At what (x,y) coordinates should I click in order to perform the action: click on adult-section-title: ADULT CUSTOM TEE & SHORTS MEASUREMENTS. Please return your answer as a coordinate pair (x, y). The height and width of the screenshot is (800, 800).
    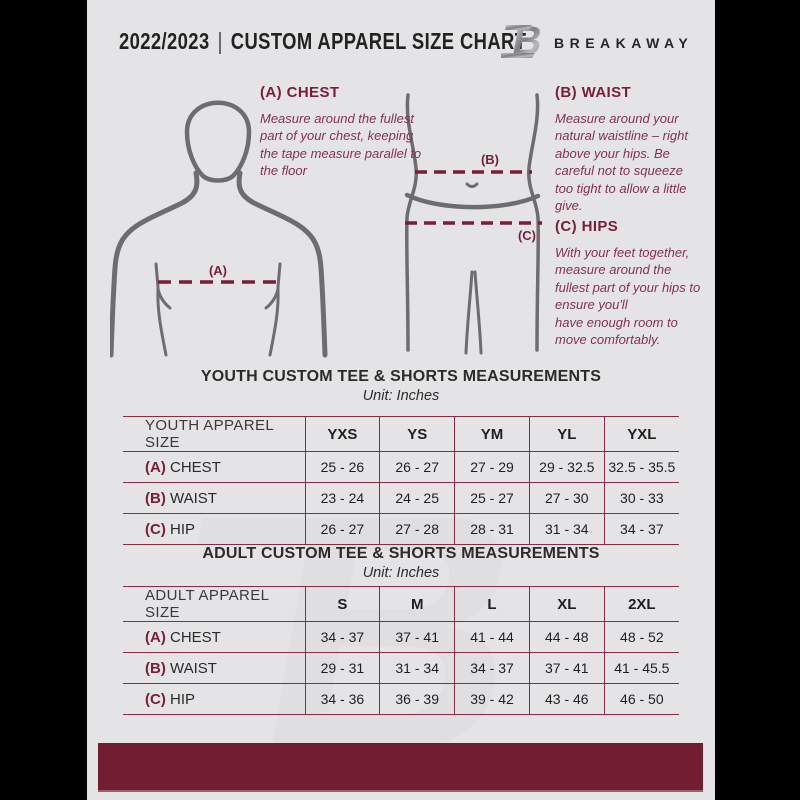
    Looking at the image, I should click on (401, 553).